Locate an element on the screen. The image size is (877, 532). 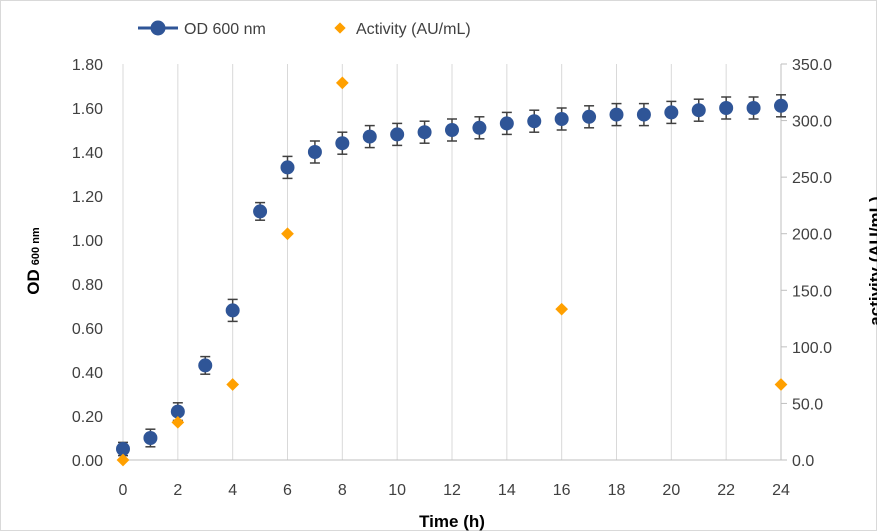
legend-od-marker is located at coordinates (158, 28).